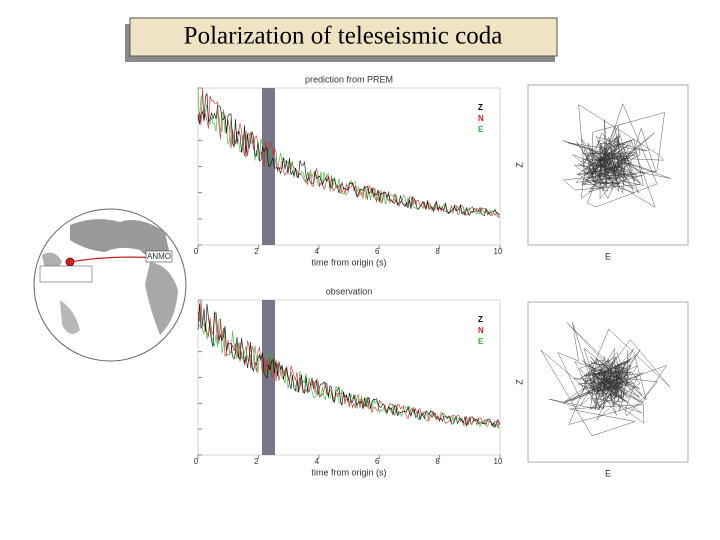 The image size is (720, 540). I want to click on panel-heading: prediction from PREM, so click(349, 79).